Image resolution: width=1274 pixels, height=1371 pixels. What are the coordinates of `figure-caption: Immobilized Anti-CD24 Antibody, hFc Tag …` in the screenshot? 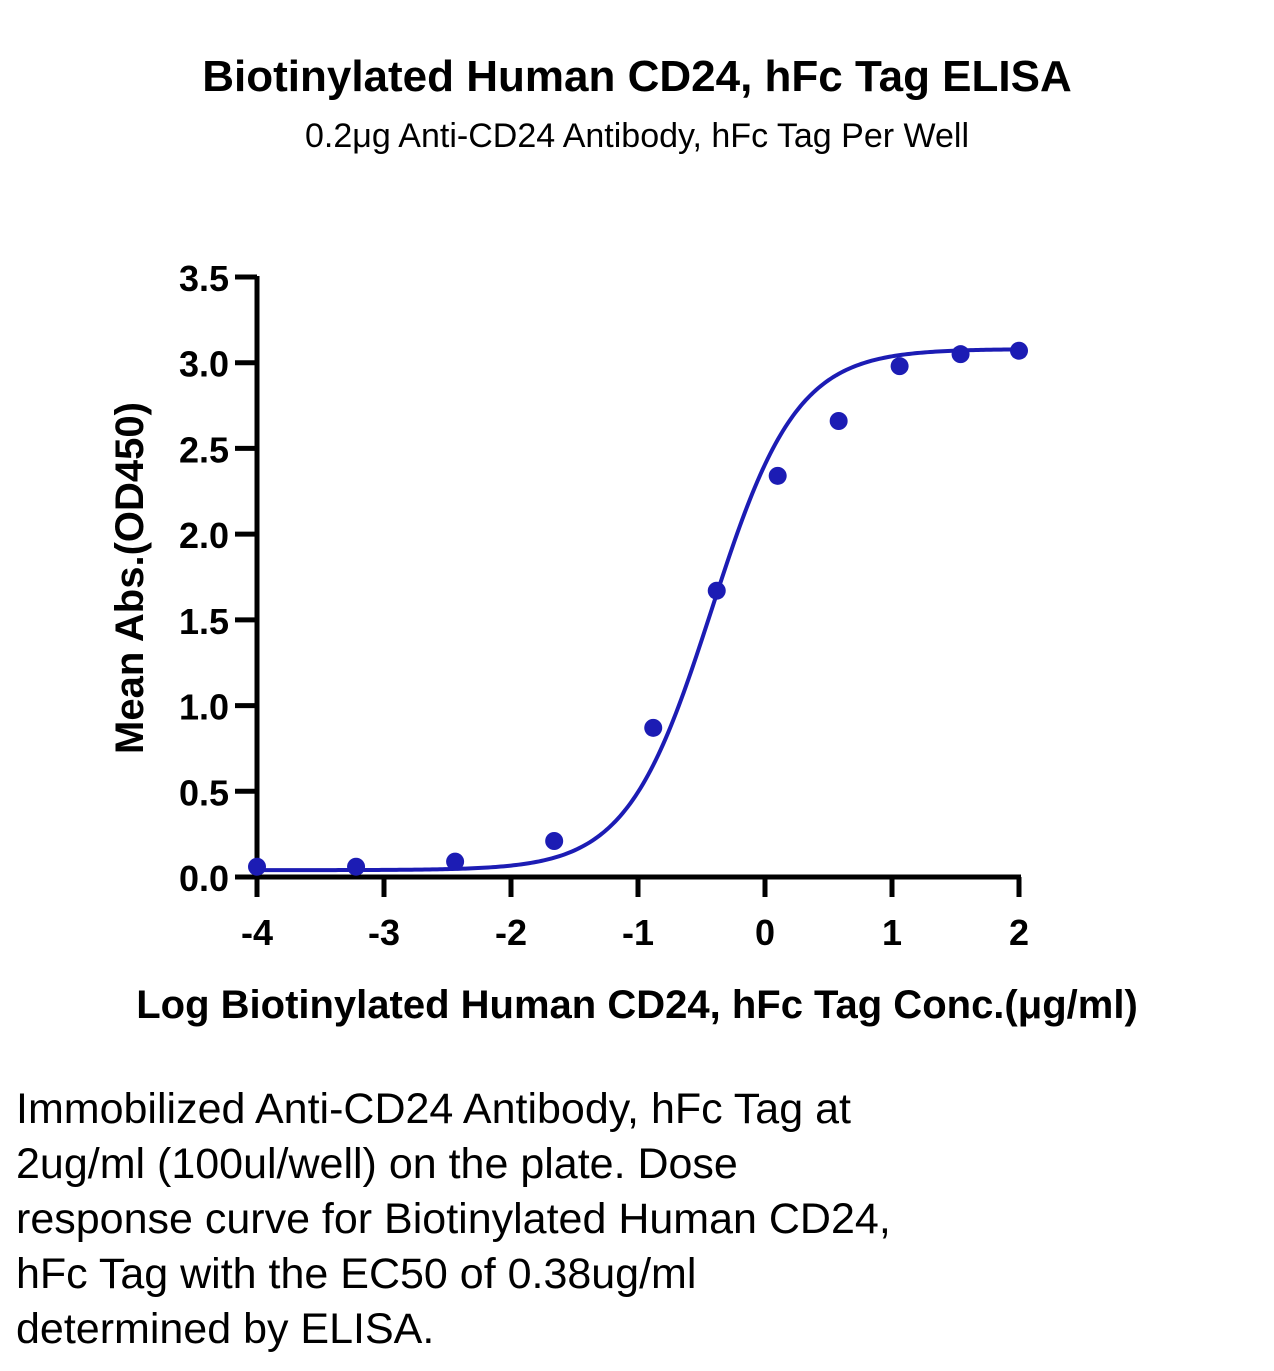 It's located at (453, 1219).